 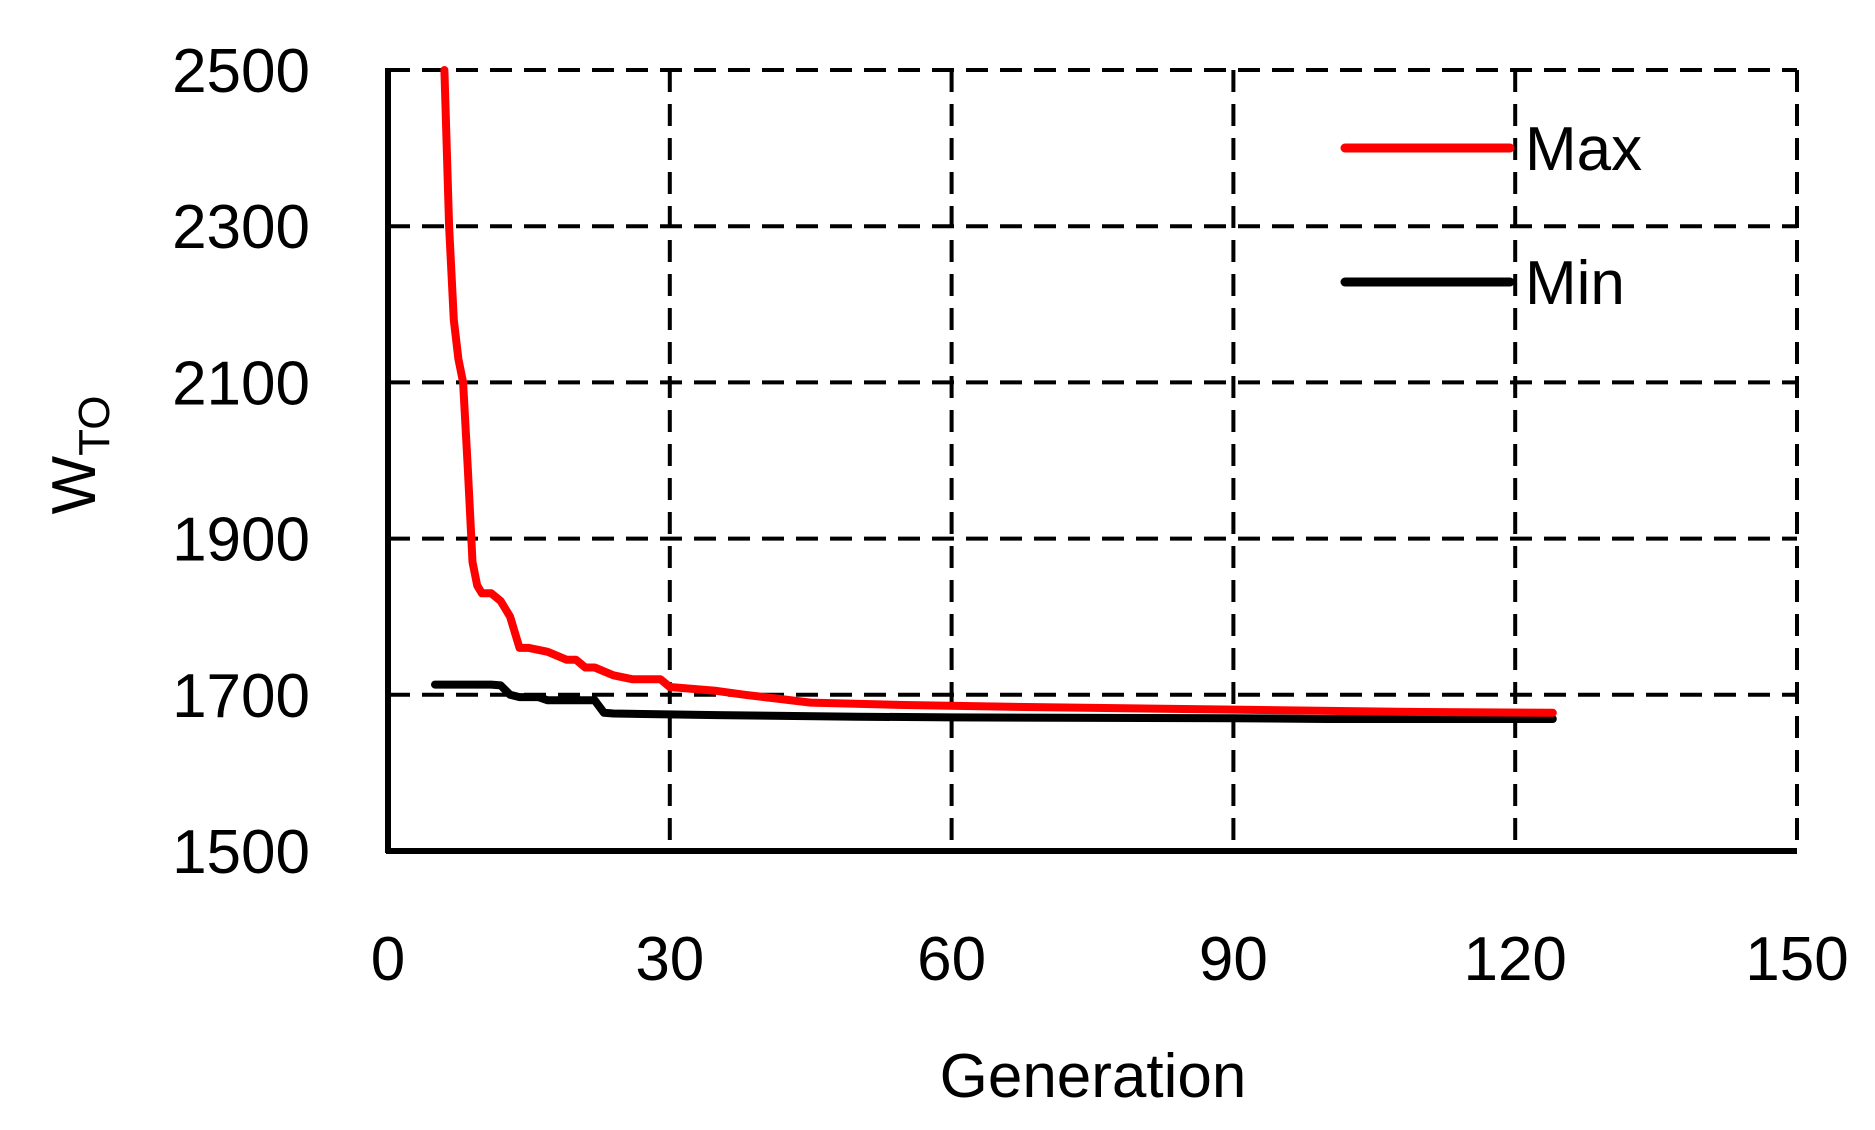 What do you see at coordinates (1575, 283) in the screenshot?
I see `legend-label-min: Min` at bounding box center [1575, 283].